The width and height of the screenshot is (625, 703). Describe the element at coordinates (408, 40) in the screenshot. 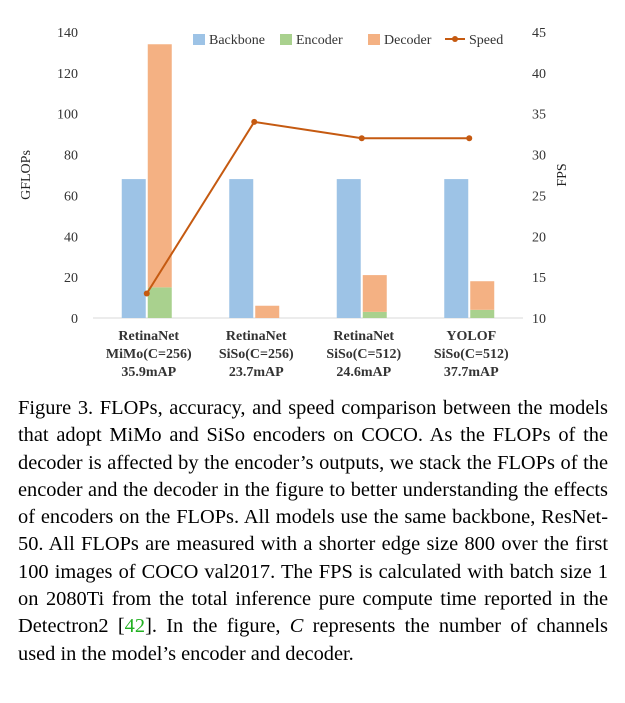

I see `legend-label: Decoder` at that location.